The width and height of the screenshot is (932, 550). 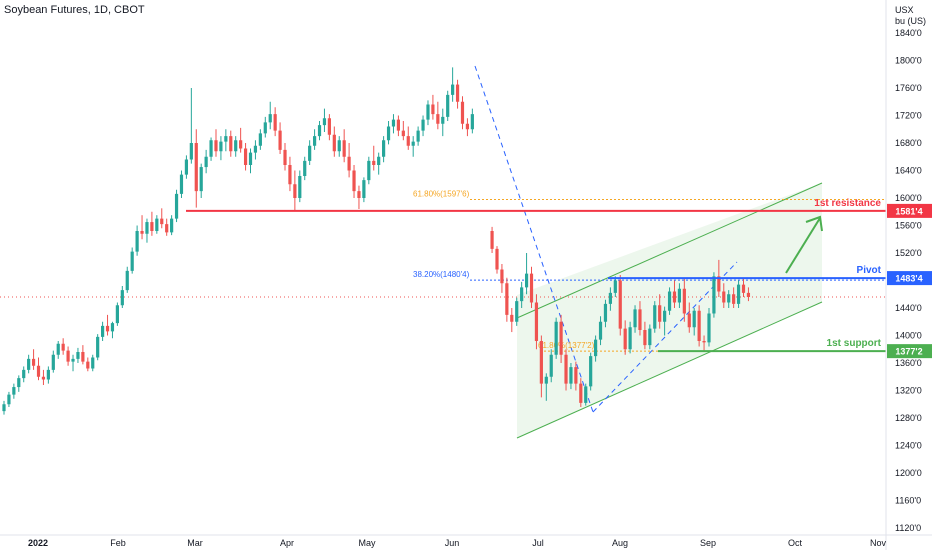 What do you see at coordinates (909, 210) in the screenshot?
I see `resistance-price-badge` at bounding box center [909, 210].